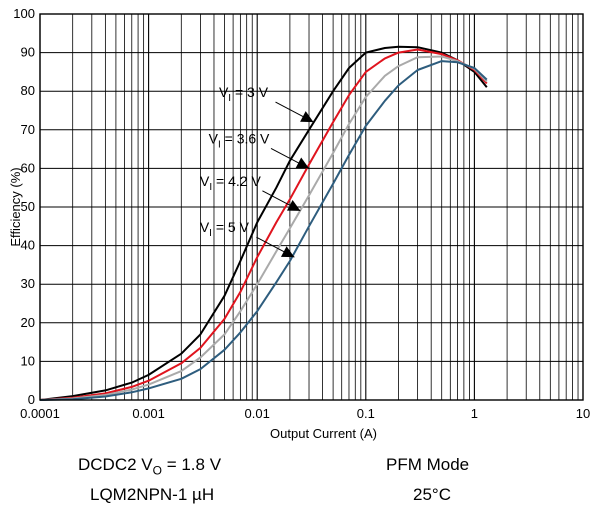  What do you see at coordinates (583, 413) in the screenshot?
I see `x-tick-label: 10` at bounding box center [583, 413].